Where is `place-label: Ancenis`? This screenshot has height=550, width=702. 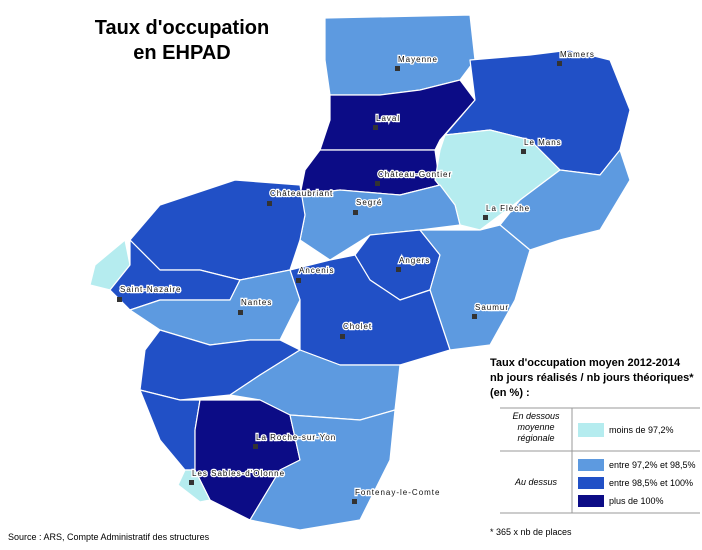
place-label: Ancenis is located at coordinates (316, 270).